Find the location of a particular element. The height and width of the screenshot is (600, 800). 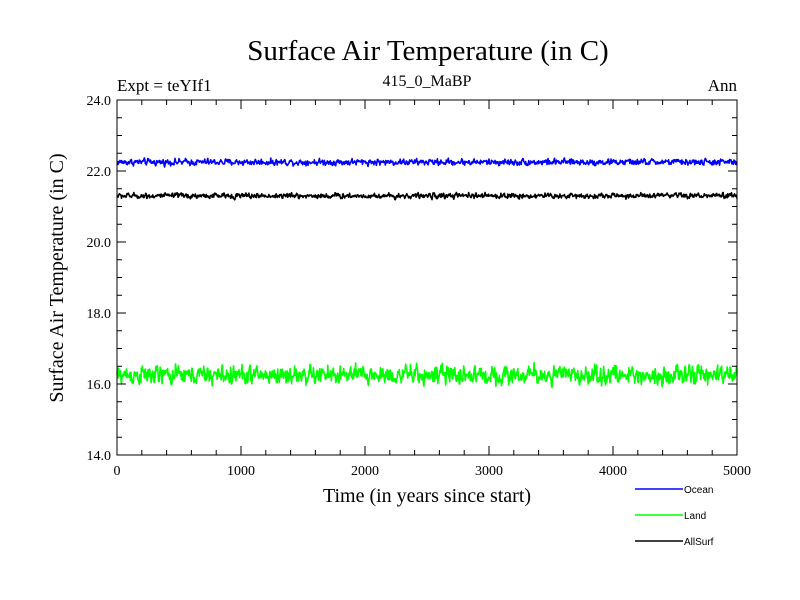

legend-label-allsurf: AllSurf is located at coordinates (699, 542).